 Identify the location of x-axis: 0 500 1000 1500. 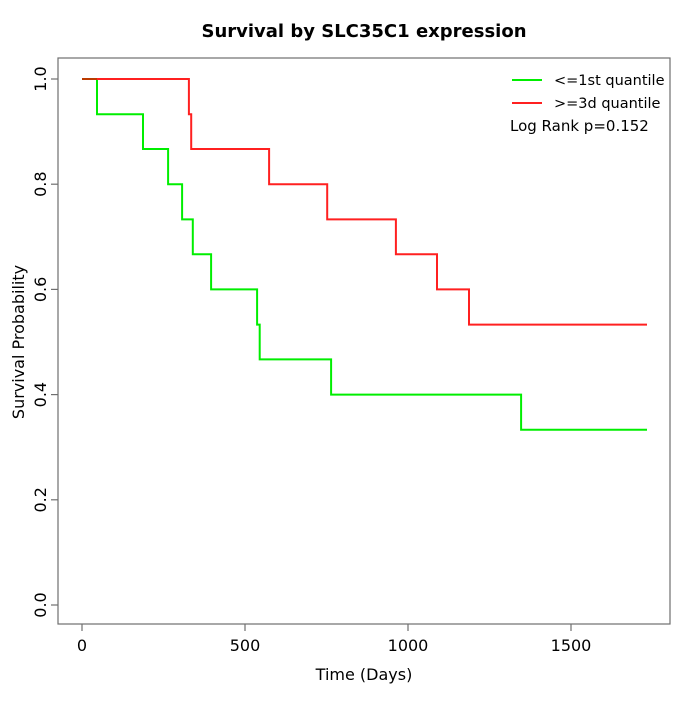
(334, 639).